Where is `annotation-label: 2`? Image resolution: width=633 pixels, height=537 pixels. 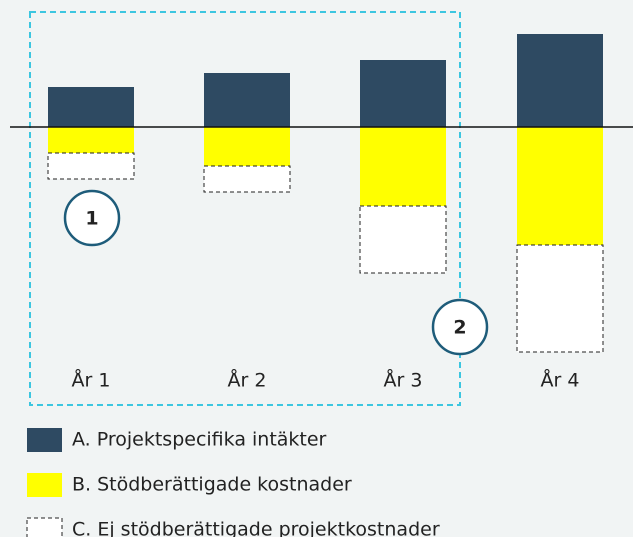 annotation-label: 2 is located at coordinates (459, 328).